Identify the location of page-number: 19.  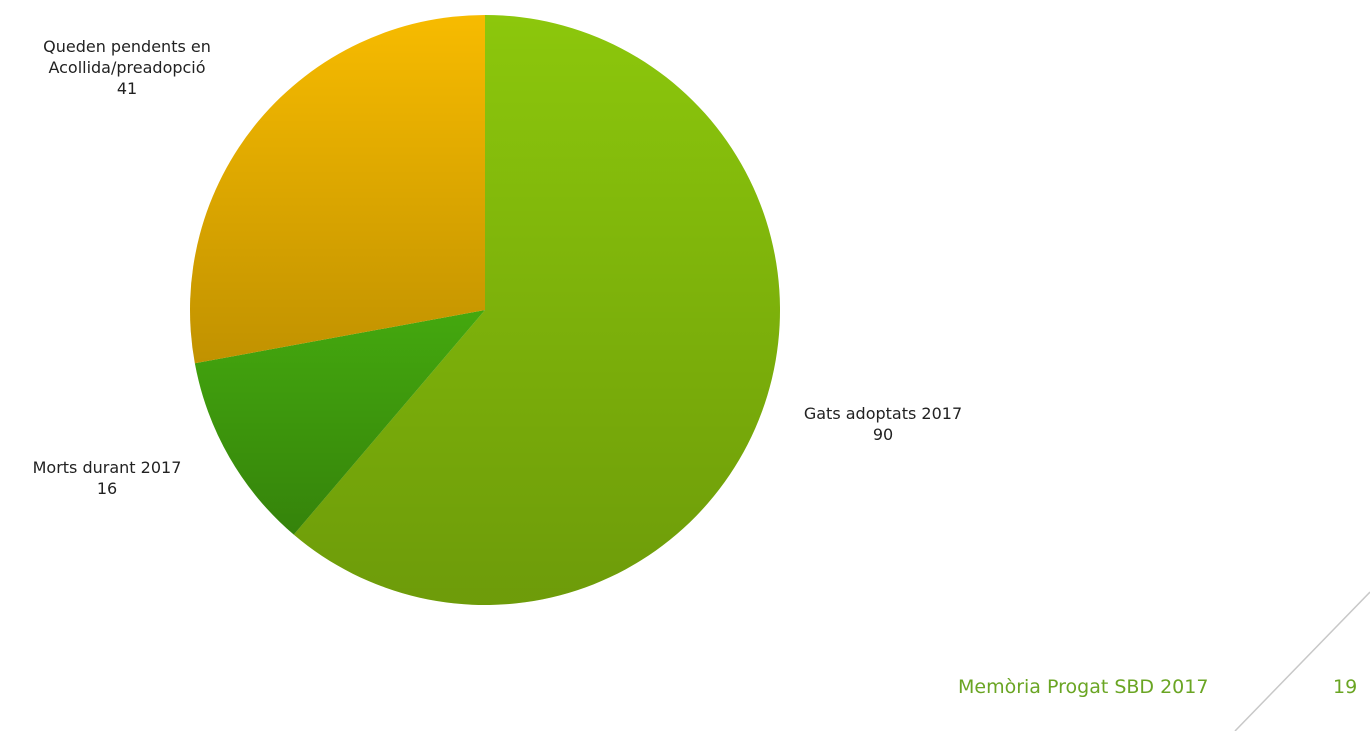
(1345, 687).